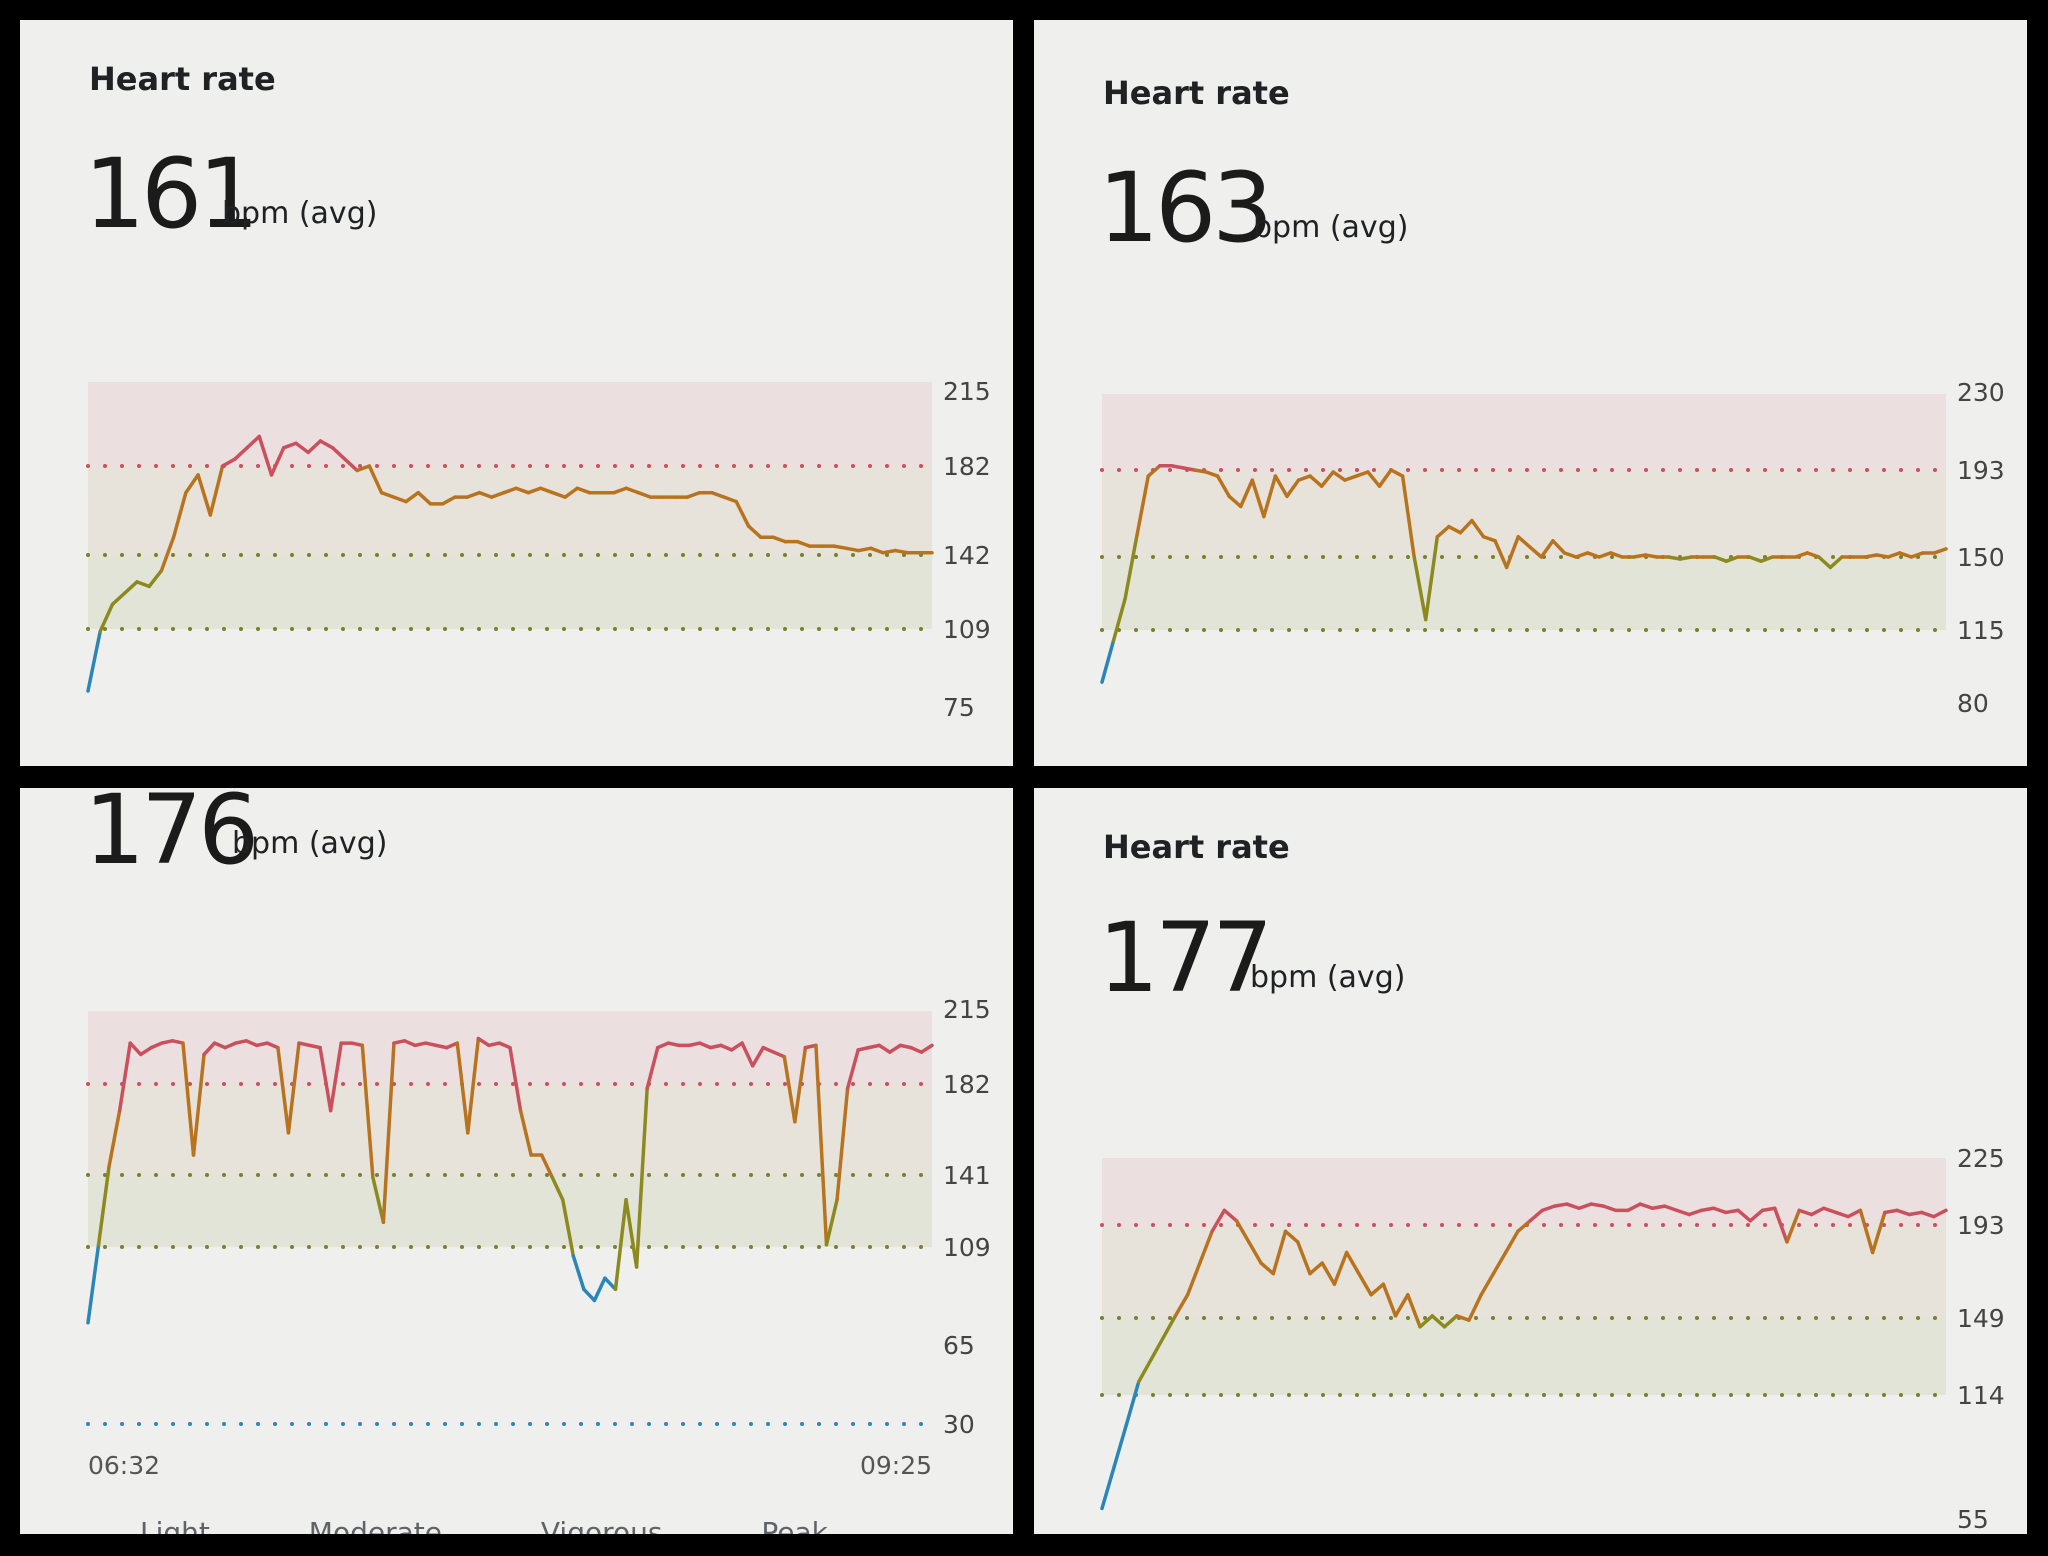  Describe the element at coordinates (1524, 1271) in the screenshot. I see `zone-band-vigorous` at that location.